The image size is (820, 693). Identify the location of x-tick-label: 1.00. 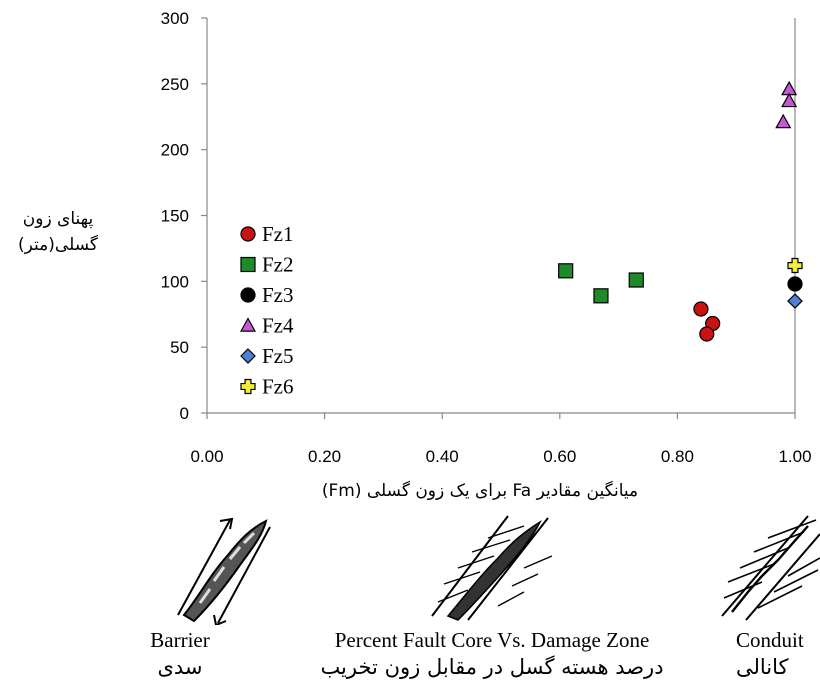
(794, 456).